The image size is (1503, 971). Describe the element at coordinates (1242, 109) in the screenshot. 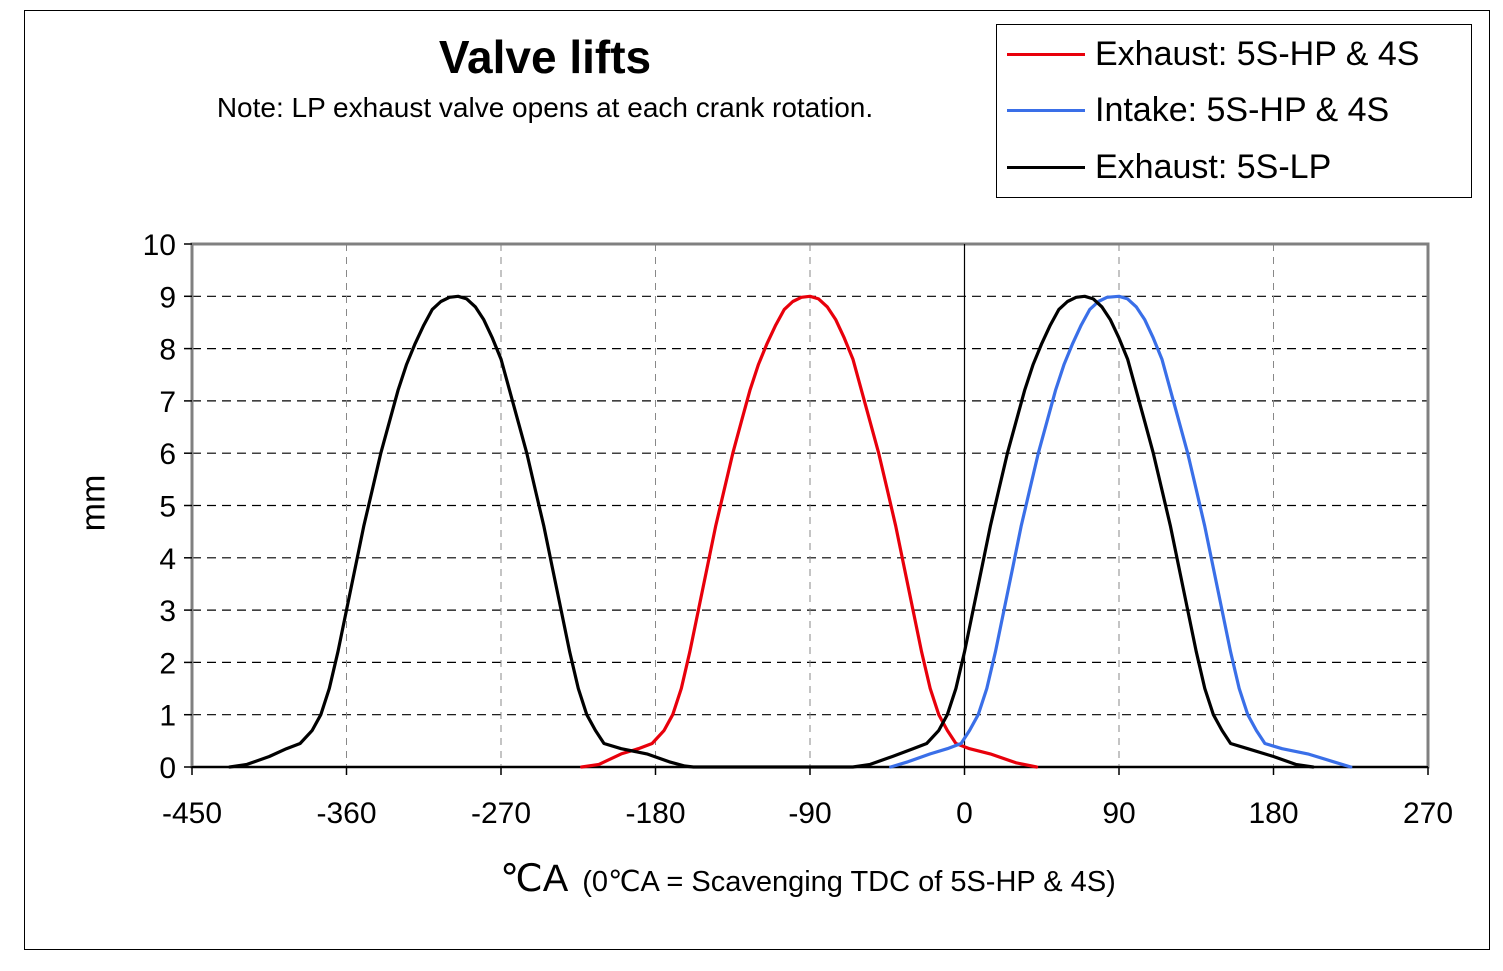

I see `legend-label-intake-hp: Intake: 5S-HP & 4S` at that location.